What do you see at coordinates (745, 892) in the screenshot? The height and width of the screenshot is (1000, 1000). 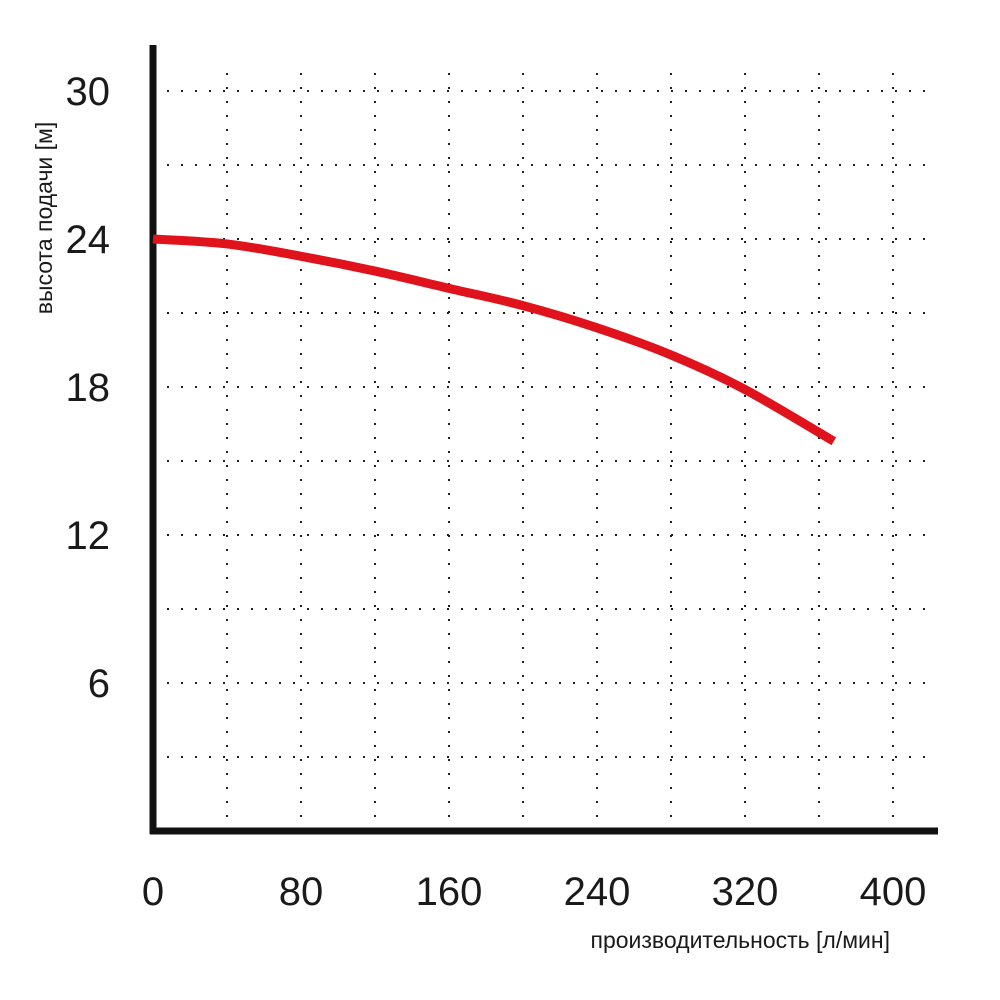 I see `x-tick-label: 320` at bounding box center [745, 892].